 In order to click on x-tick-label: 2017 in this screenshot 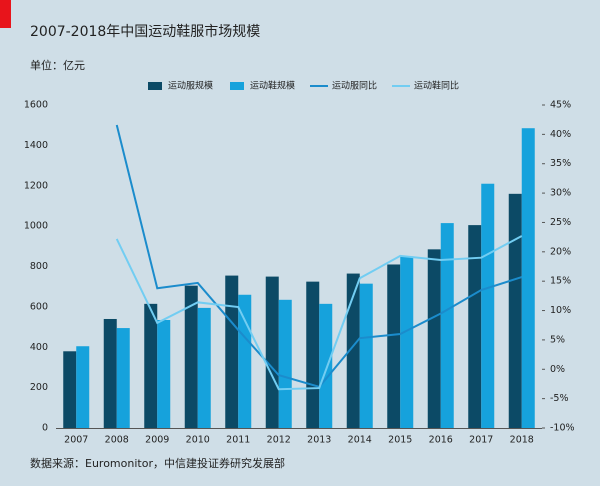, I will do `click(481, 440)`.